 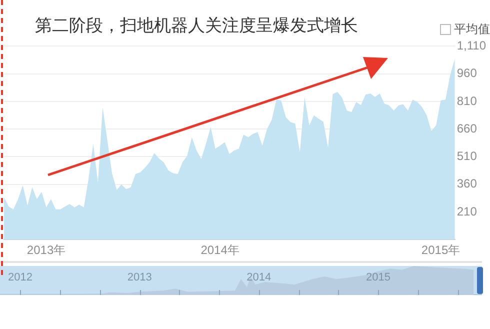 I want to click on y-tick-label: 210, so click(x=467, y=211).